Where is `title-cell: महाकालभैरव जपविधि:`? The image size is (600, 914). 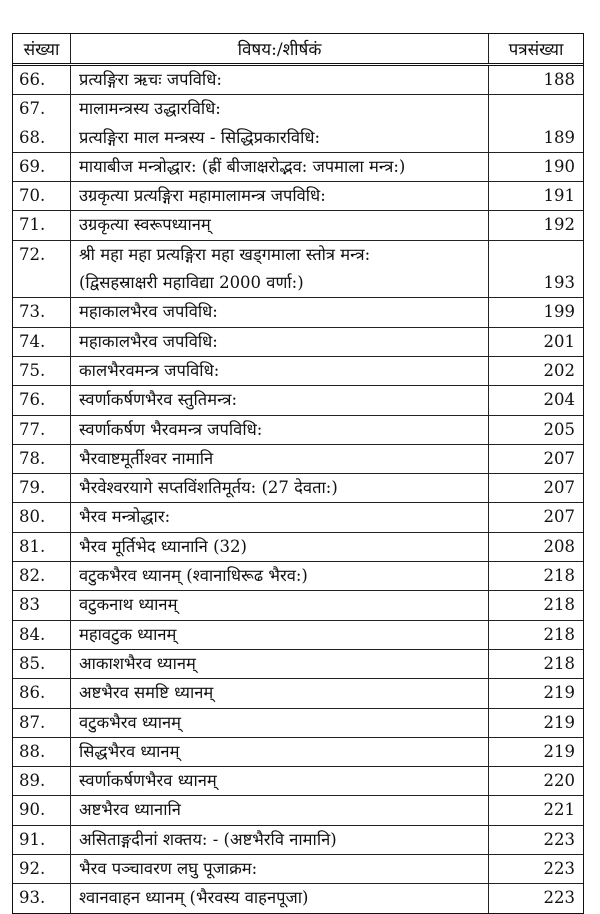
title-cell: महाकालभैरव जपविधि: is located at coordinates (280, 312).